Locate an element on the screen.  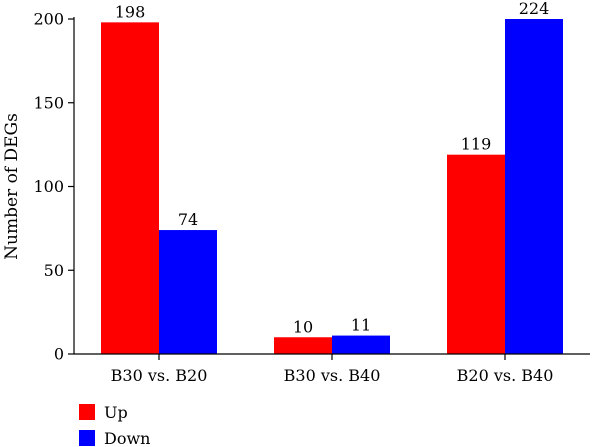
x-tick-label: B30 vs. B40 is located at coordinates (332, 375).